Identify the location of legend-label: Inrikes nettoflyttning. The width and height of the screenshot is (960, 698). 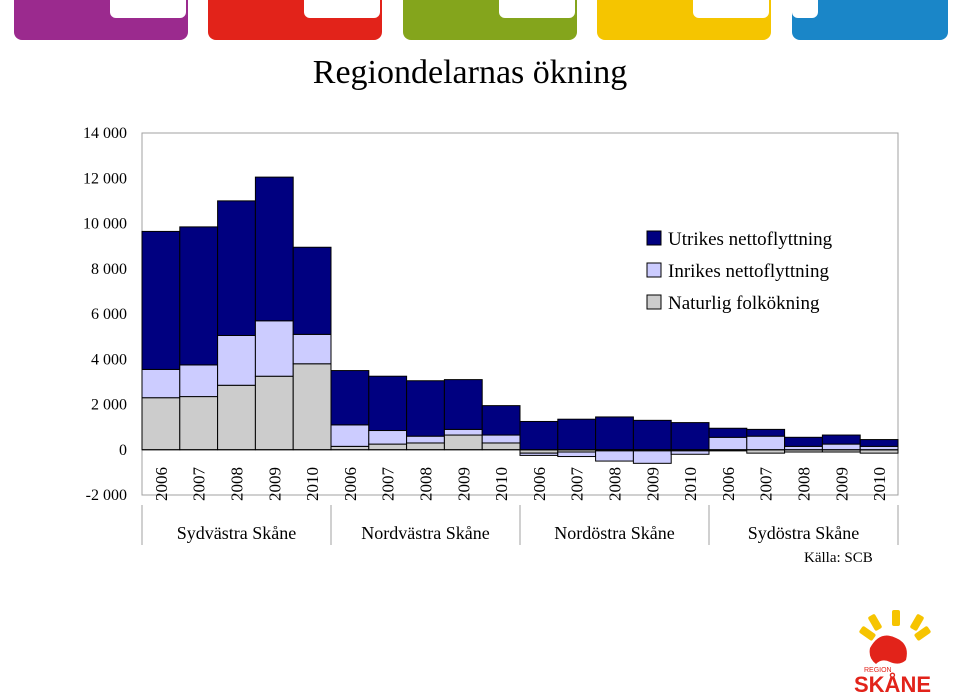
(748, 271).